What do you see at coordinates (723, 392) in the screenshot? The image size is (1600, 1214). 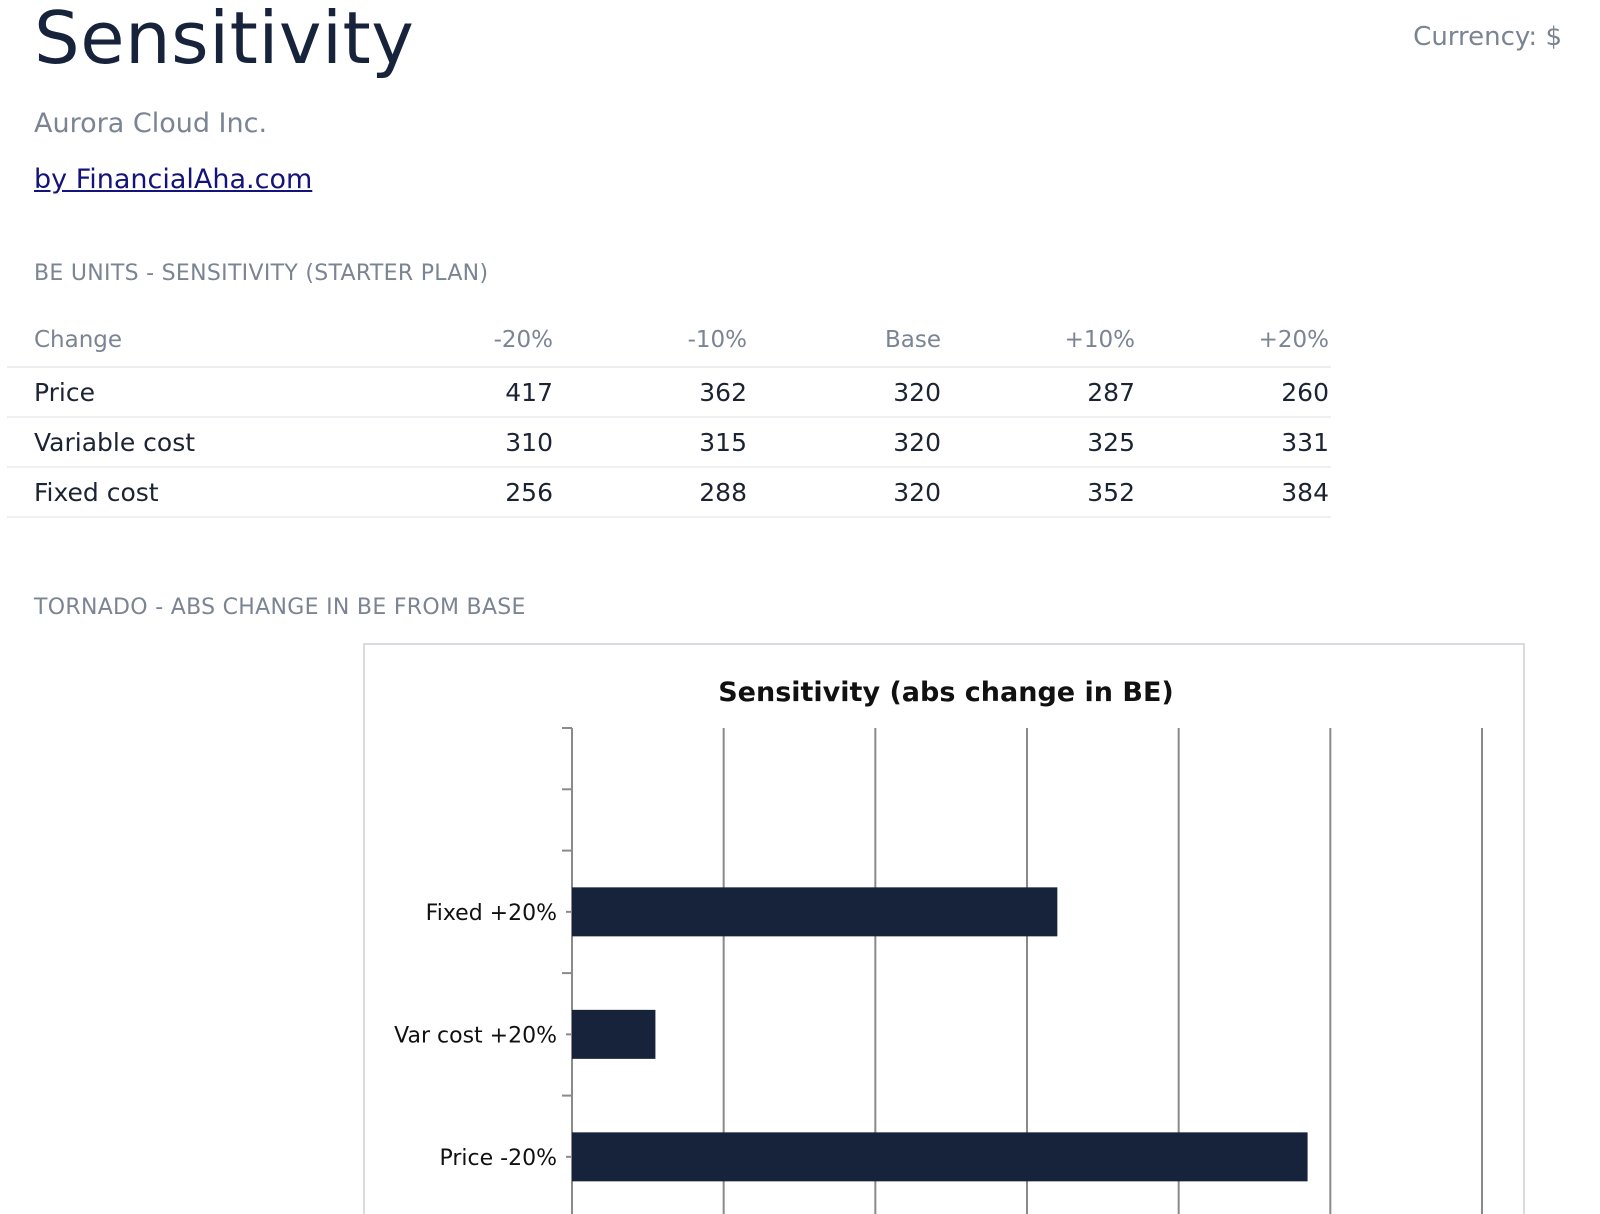 I see `table-cell: 362` at bounding box center [723, 392].